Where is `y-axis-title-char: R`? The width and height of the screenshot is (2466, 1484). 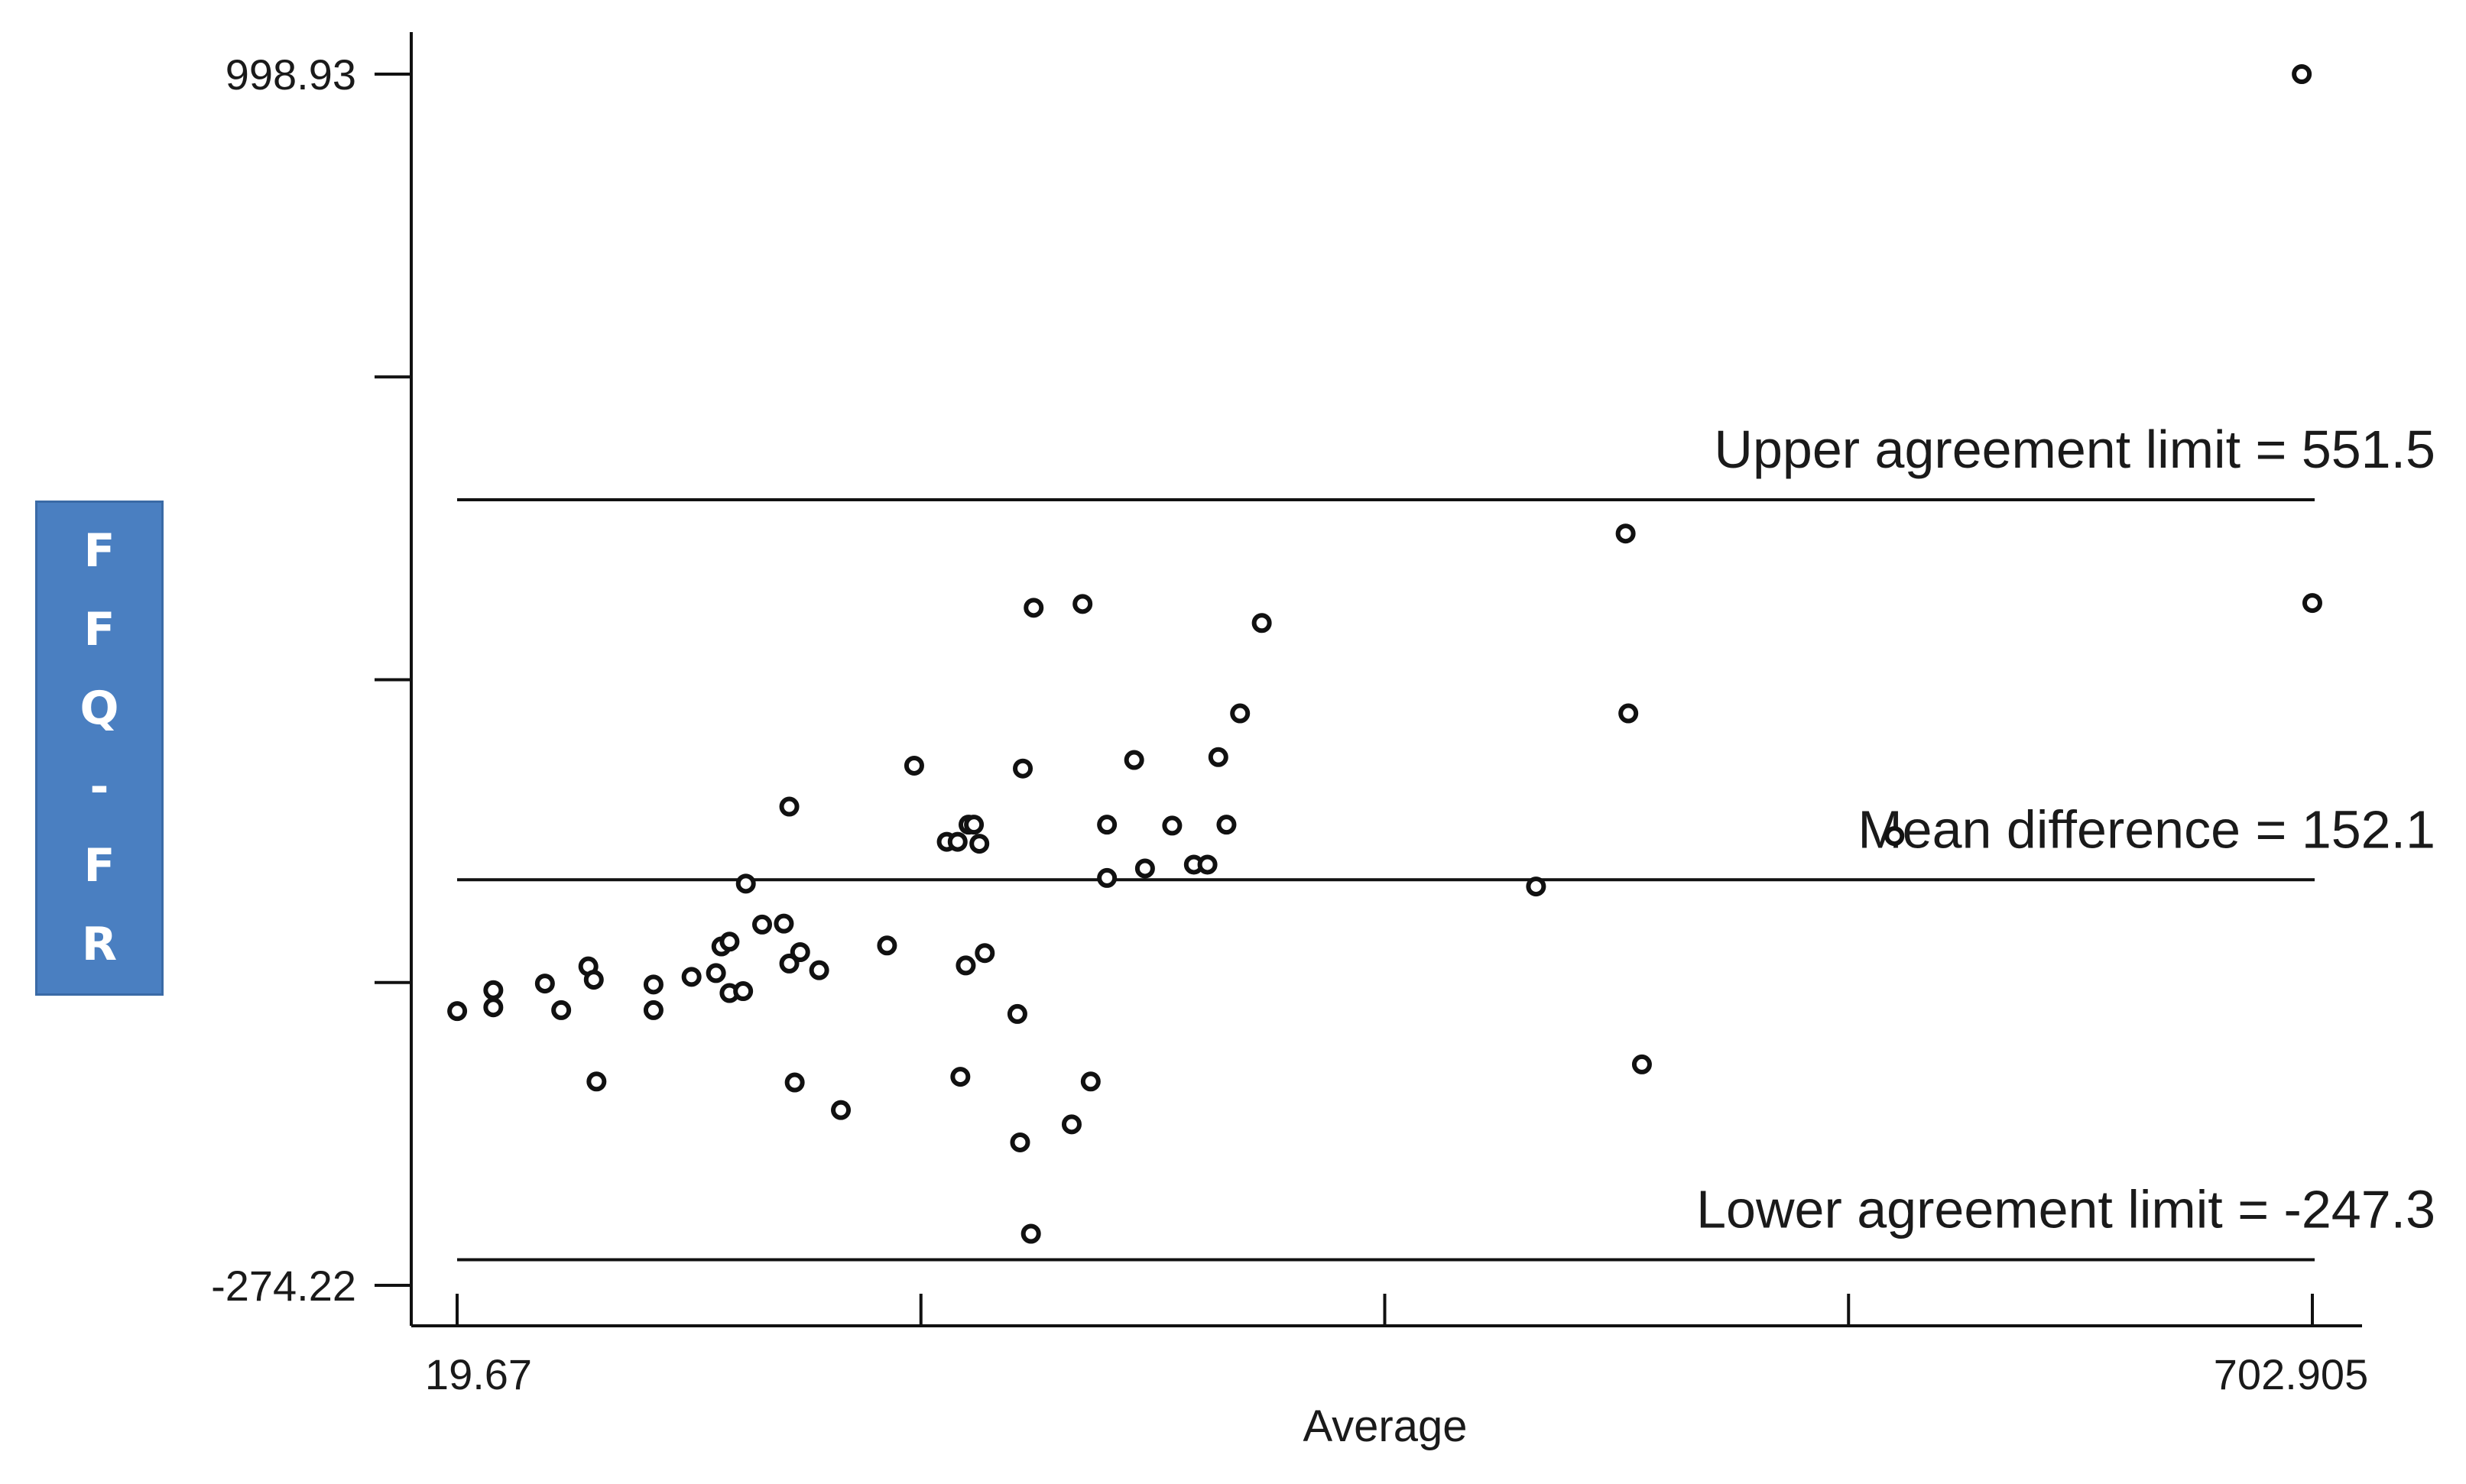 y-axis-title-char: R is located at coordinates (99, 945).